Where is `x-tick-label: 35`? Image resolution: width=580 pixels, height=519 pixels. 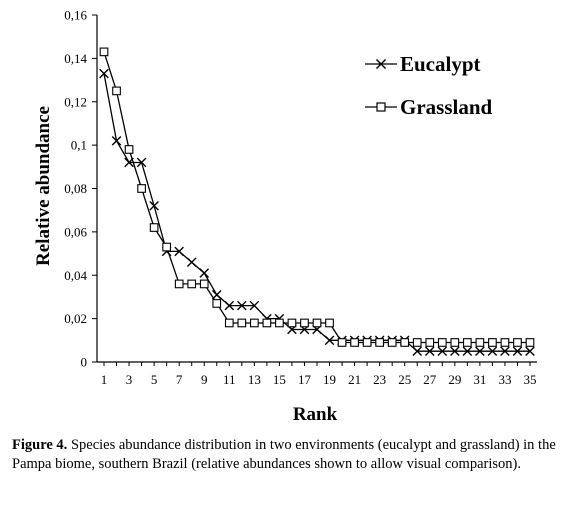 x-tick-label: 35 is located at coordinates (530, 379).